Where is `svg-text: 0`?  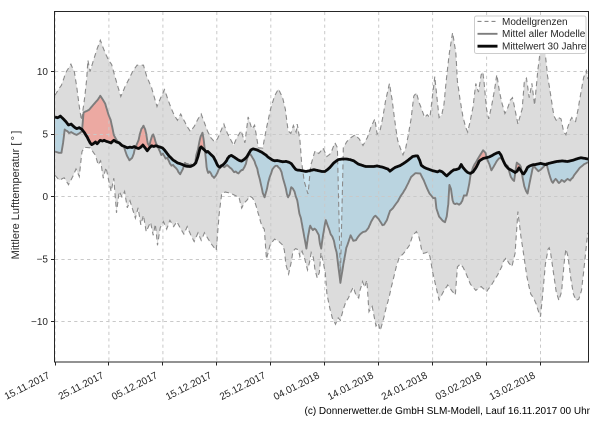
svg-text: 0 is located at coordinates (45, 197).